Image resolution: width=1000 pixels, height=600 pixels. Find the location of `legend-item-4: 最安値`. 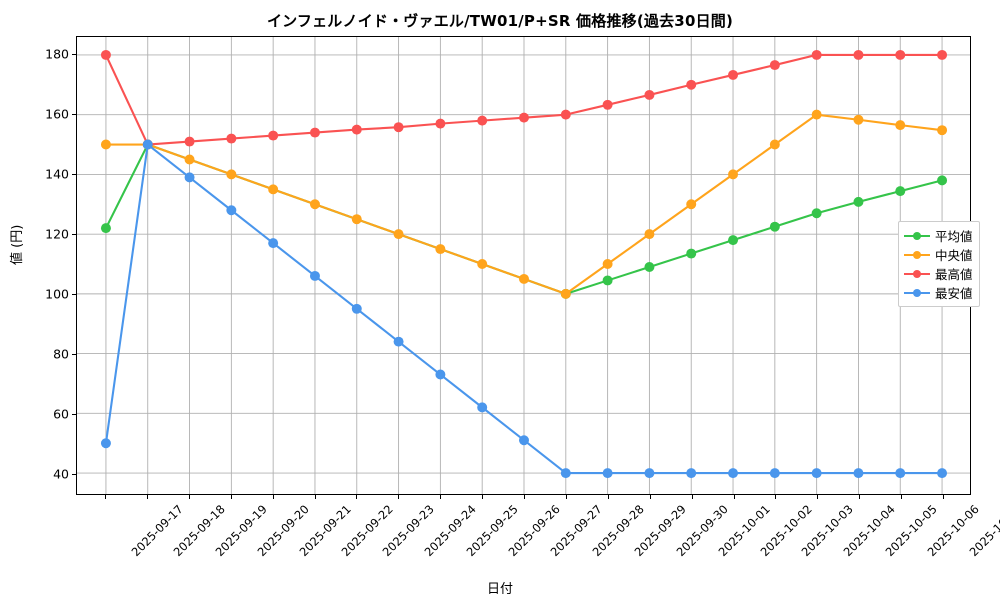

legend-item-4: 最安値 is located at coordinates (938, 292).